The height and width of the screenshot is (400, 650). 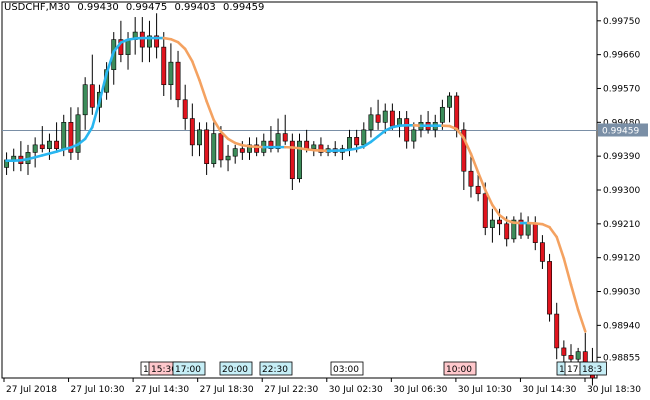 I want to click on session-label-text: 17:, so click(x=574, y=370).